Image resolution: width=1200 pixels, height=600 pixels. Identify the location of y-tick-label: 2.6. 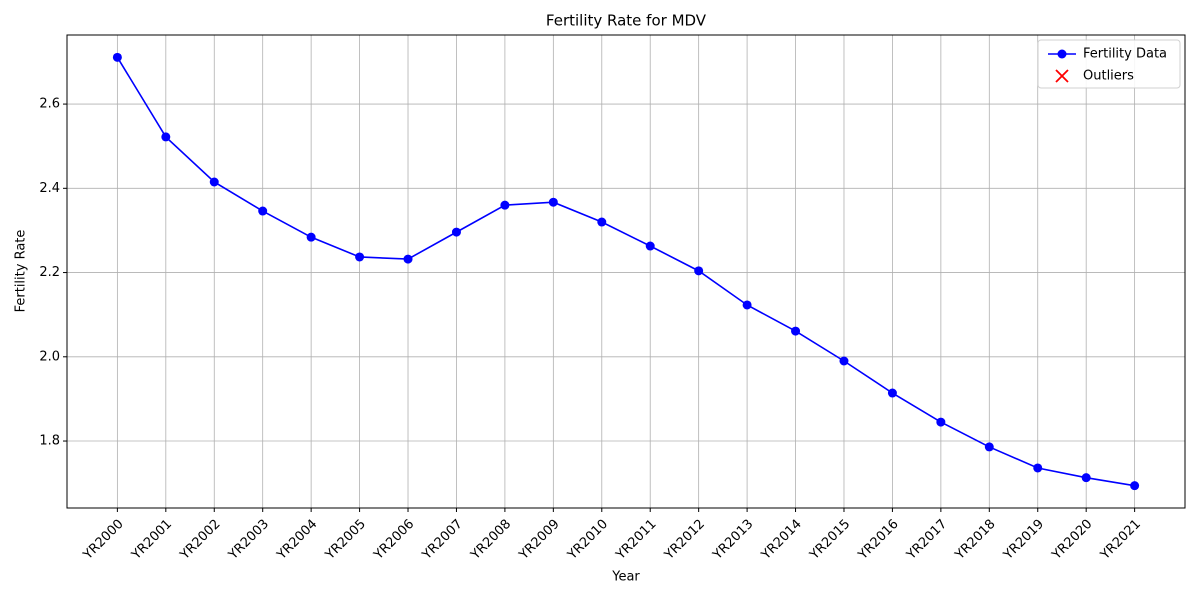
(49, 104).